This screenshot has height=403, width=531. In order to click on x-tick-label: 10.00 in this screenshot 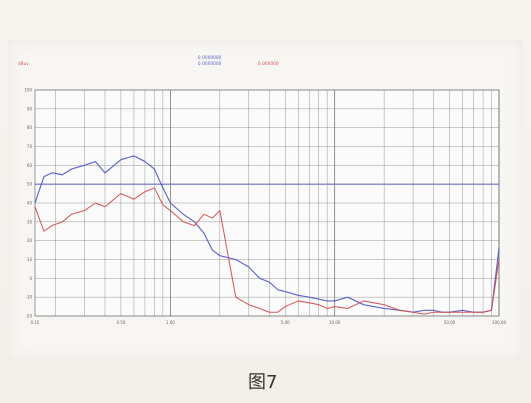, I will do `click(335, 322)`.